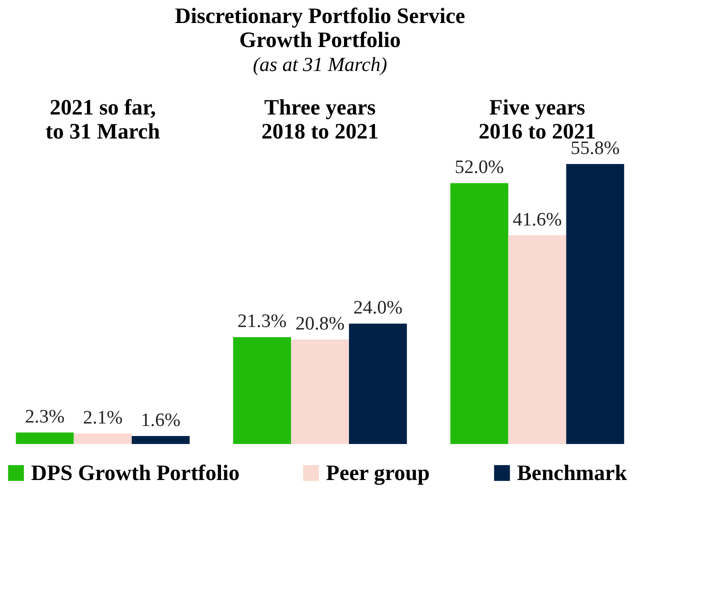 The image size is (703, 613). I want to click on x-tick-label: Three years 2018 to 2021, so click(320, 119).